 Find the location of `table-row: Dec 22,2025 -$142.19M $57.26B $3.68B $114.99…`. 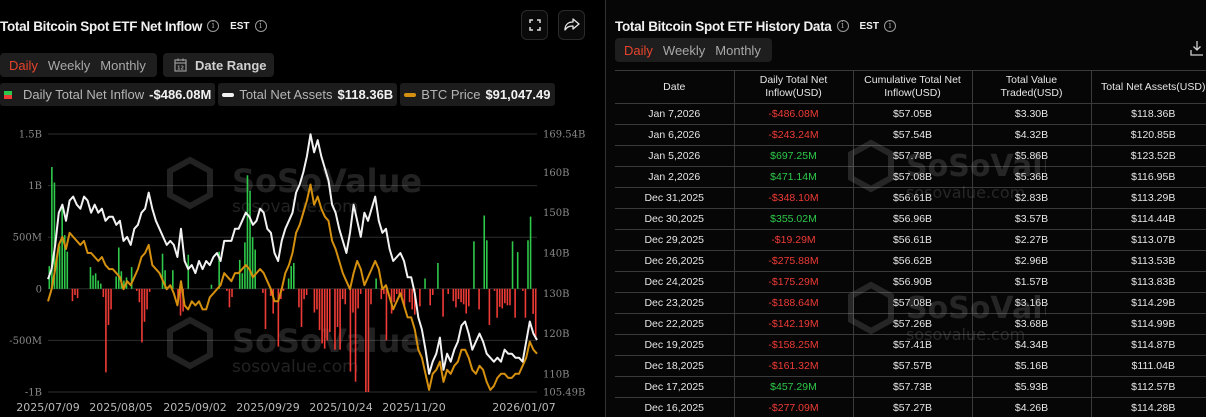

table-row: Dec 22,2025 -$142.19M $57.26B $3.68B $114.99… is located at coordinates (910, 324).